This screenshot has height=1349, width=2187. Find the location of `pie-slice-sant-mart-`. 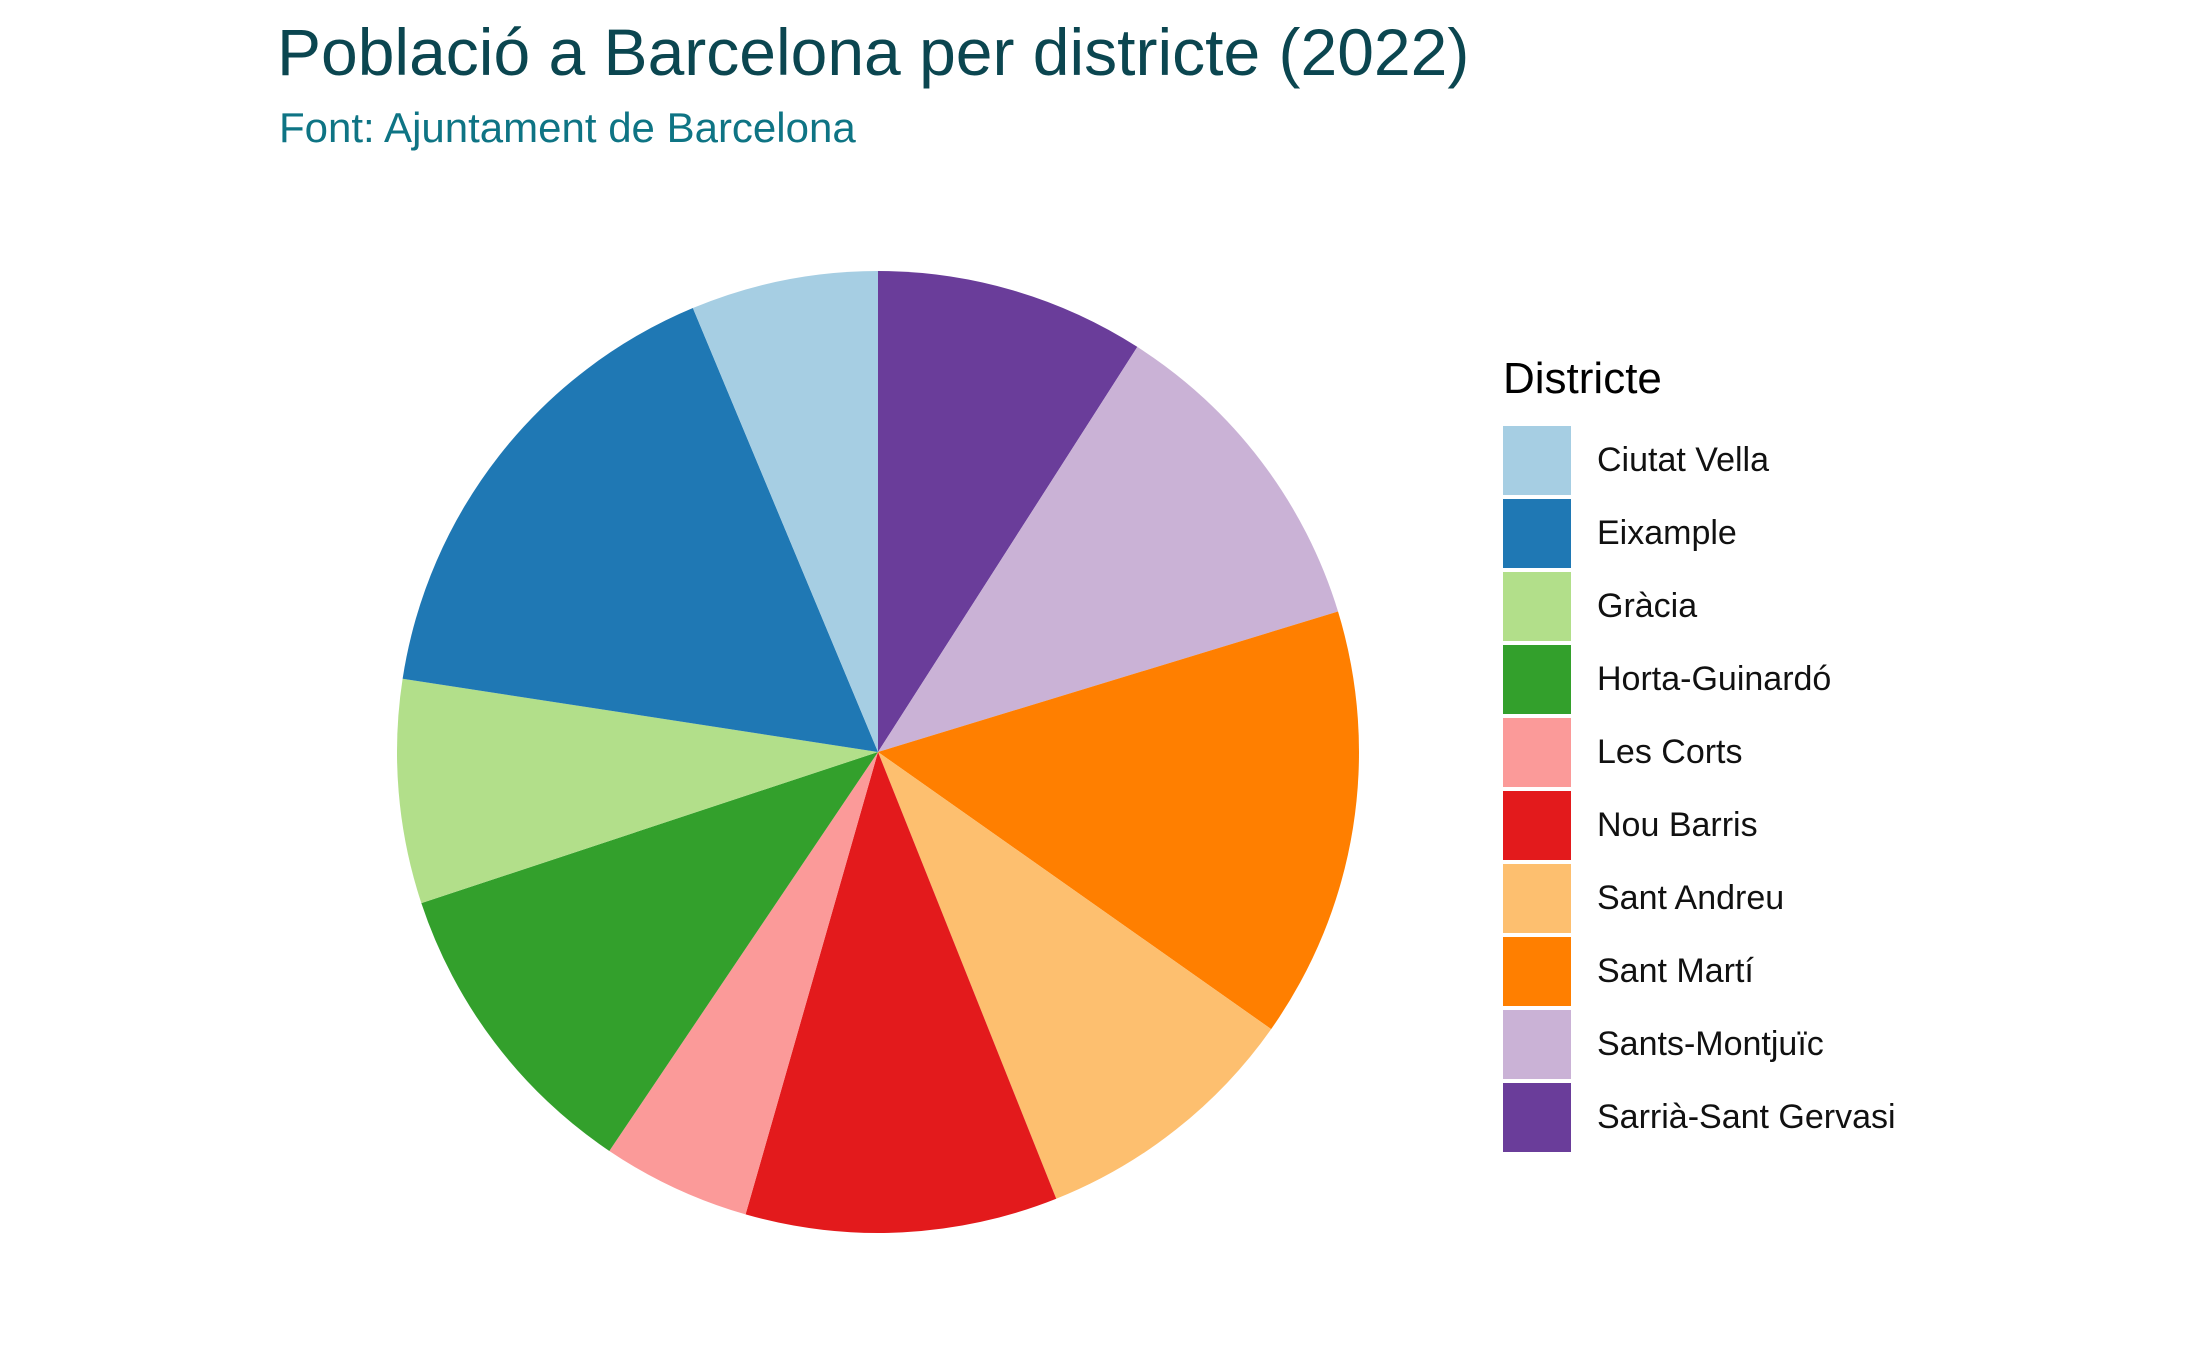

pie-slice-sant-mart- is located at coordinates (1118, 820).